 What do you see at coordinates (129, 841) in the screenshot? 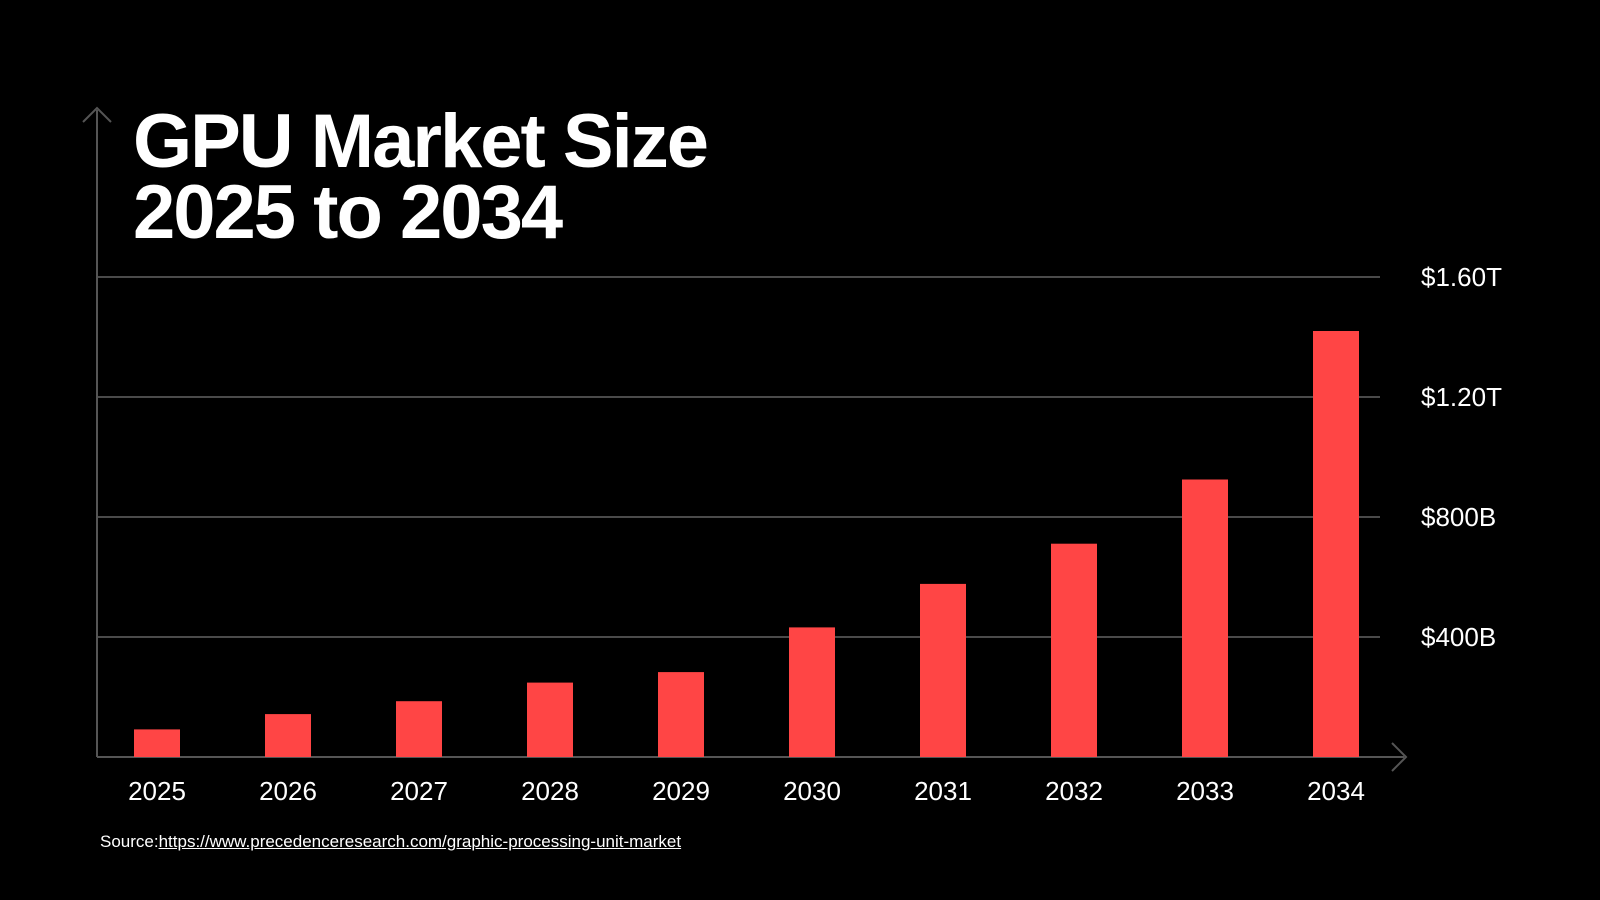
I see `source-prefix: Source:` at bounding box center [129, 841].